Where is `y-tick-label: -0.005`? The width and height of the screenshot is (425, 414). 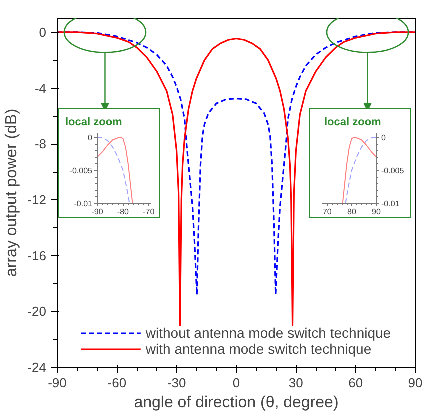
y-tick-label: -0.005 is located at coordinates (82, 171).